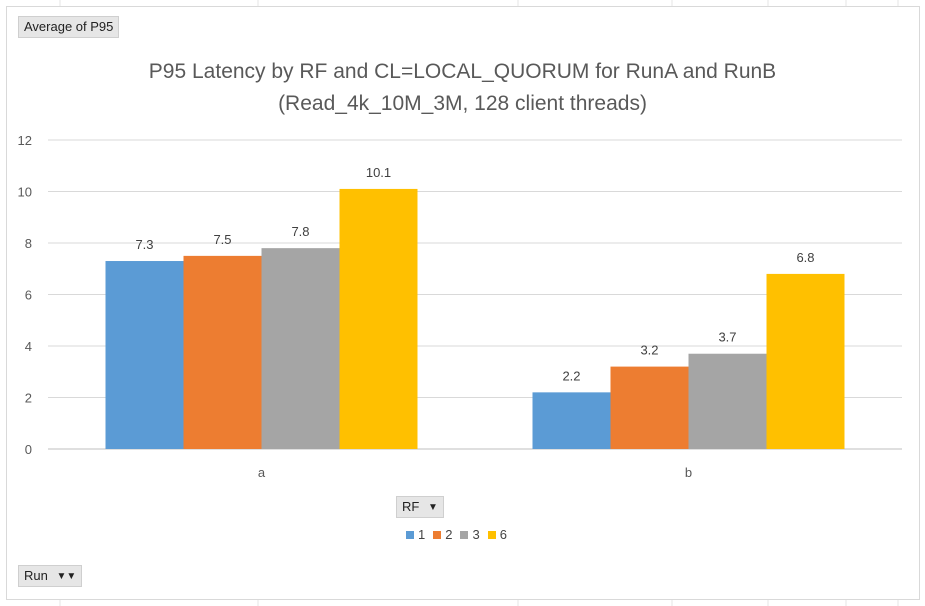 The image size is (925, 606). I want to click on data-label: 7.5, so click(222, 239).